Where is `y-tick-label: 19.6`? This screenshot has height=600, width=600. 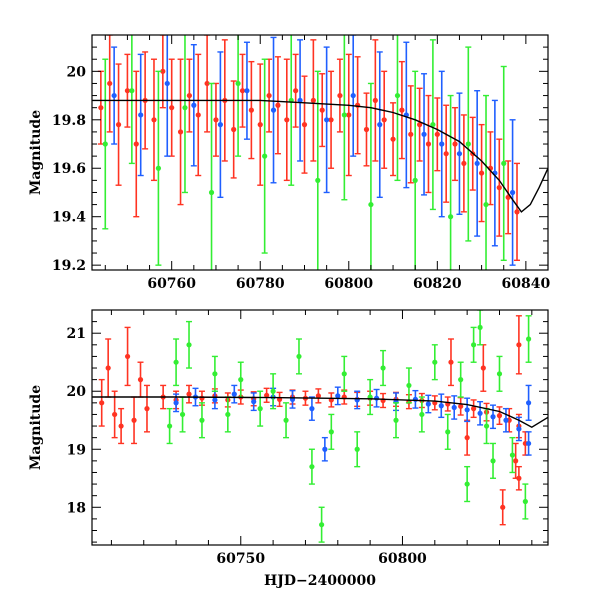
y-tick-label: 19.6 is located at coordinates (69, 169).